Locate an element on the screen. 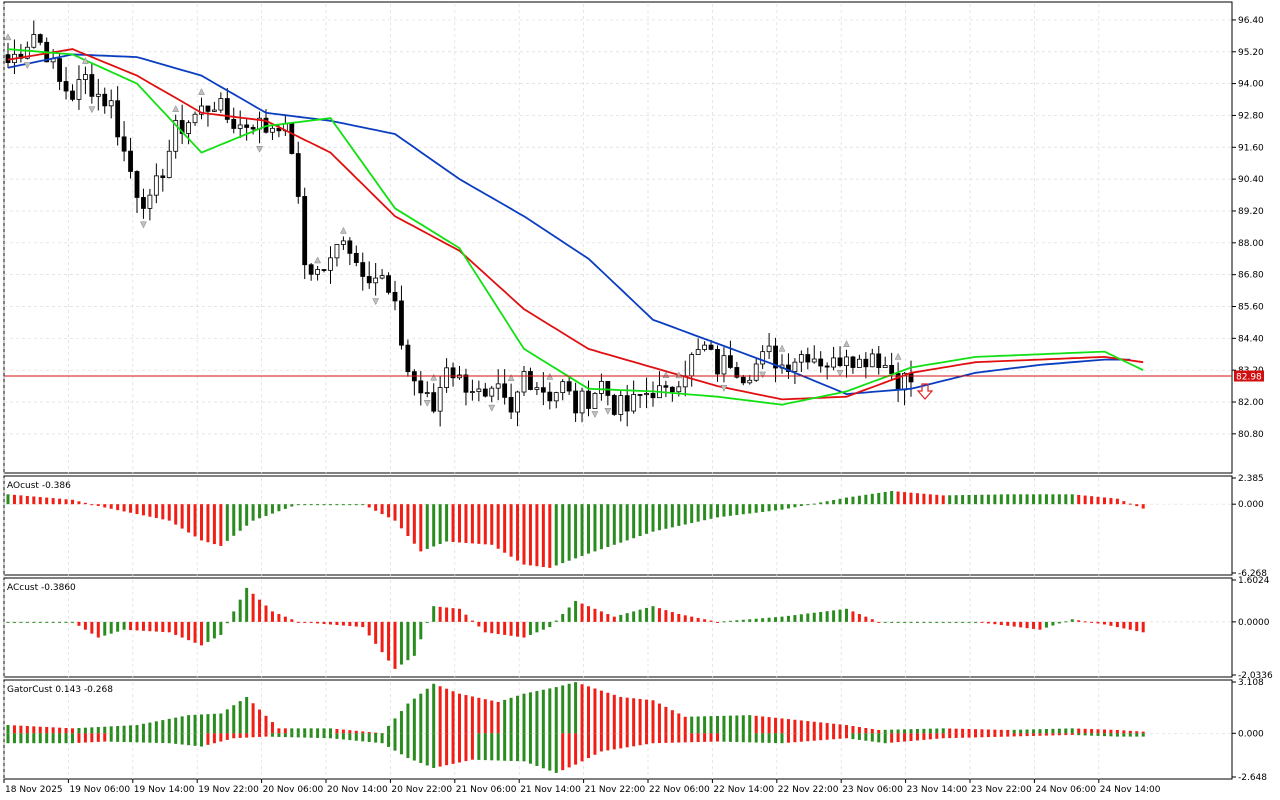  current-price-label-bg is located at coordinates (1249, 376).